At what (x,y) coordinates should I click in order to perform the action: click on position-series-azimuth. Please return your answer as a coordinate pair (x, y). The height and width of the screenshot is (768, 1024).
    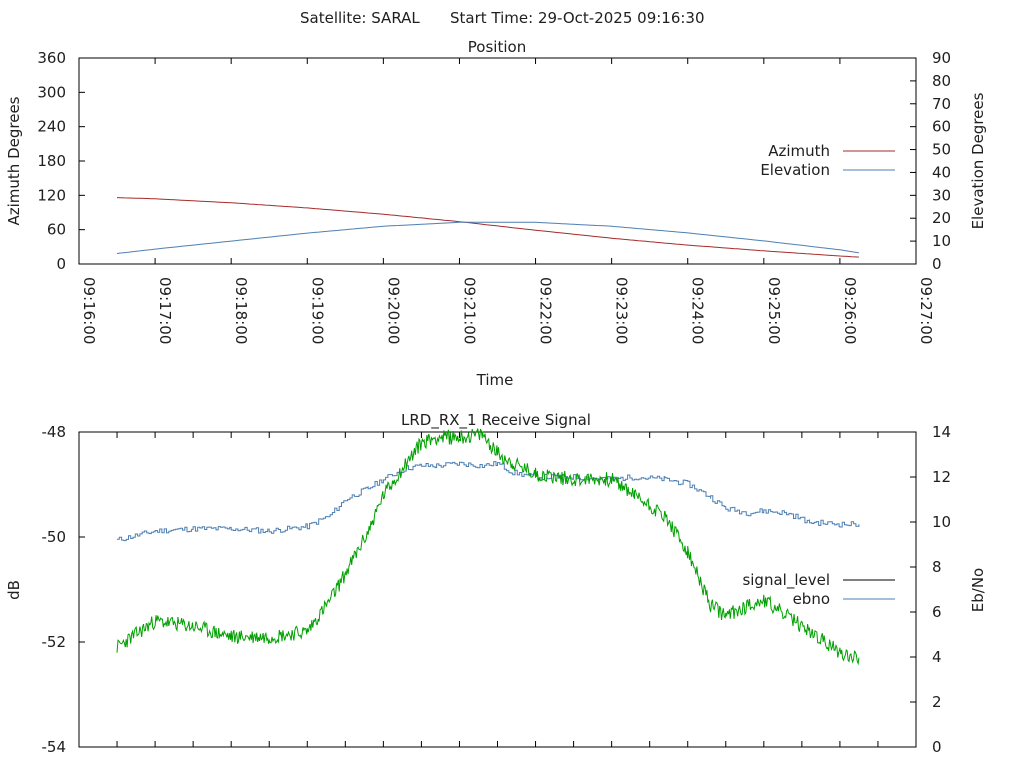
    Looking at the image, I should click on (487, 227).